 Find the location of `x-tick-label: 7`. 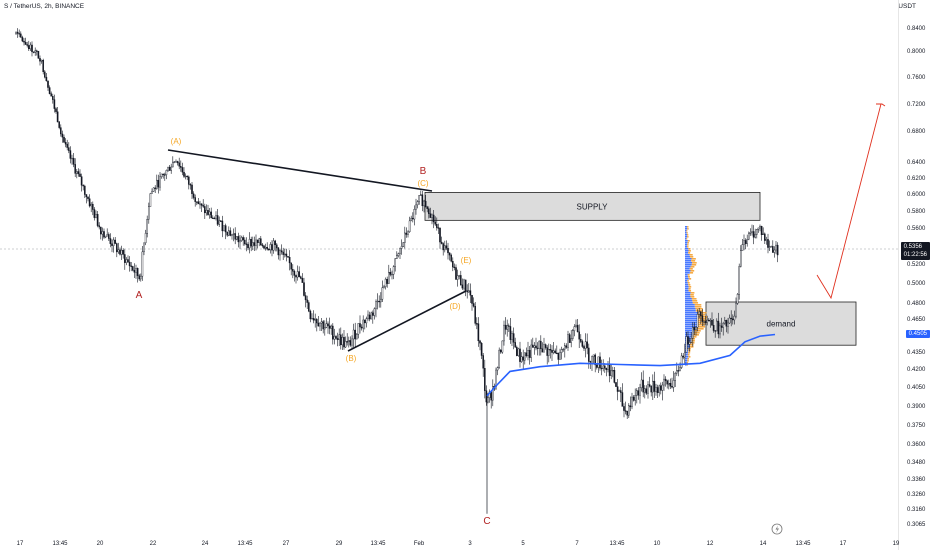

x-tick-label: 7 is located at coordinates (577, 544).